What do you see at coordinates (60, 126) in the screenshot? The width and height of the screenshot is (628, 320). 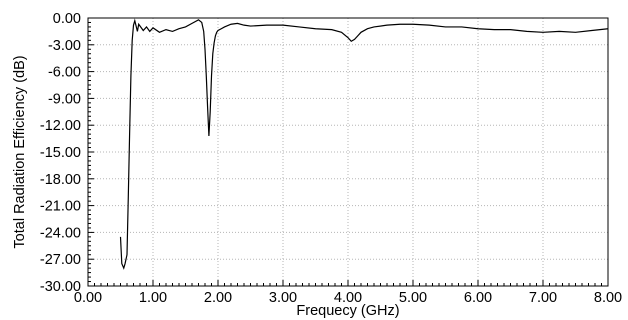 I see `y-tick-label: -12.00` at bounding box center [60, 126].